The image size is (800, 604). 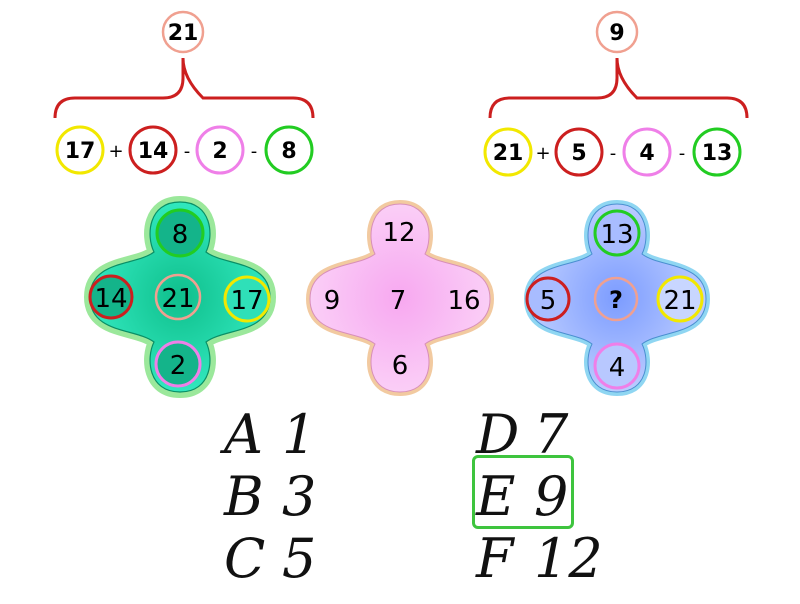 What do you see at coordinates (332, 301) in the screenshot?
I see `left-value: 9` at bounding box center [332, 301].